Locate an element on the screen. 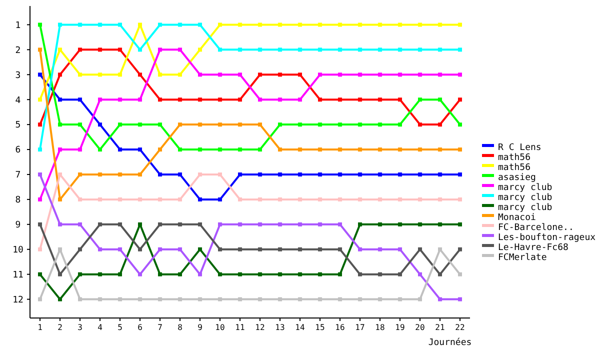  x-tick-label: 7 is located at coordinates (160, 327).